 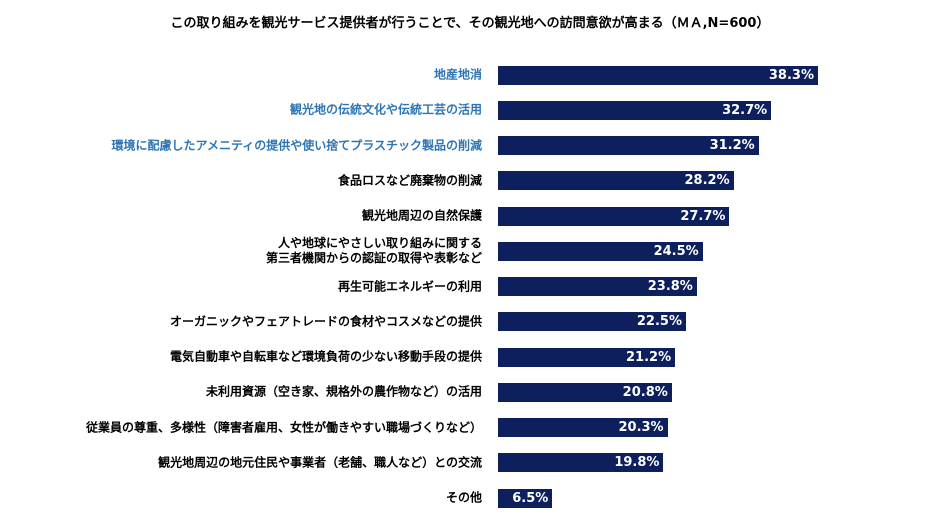 I want to click on value-label: 20.8%, so click(x=645, y=392).